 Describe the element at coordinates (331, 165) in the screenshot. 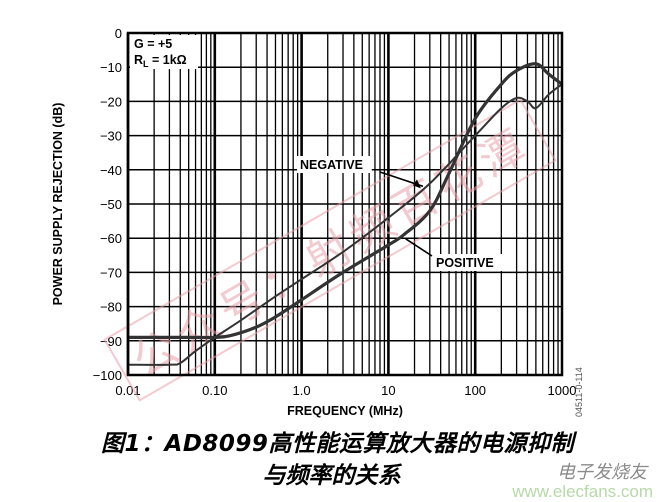

I see `negative-label: NEGATIVE` at that location.